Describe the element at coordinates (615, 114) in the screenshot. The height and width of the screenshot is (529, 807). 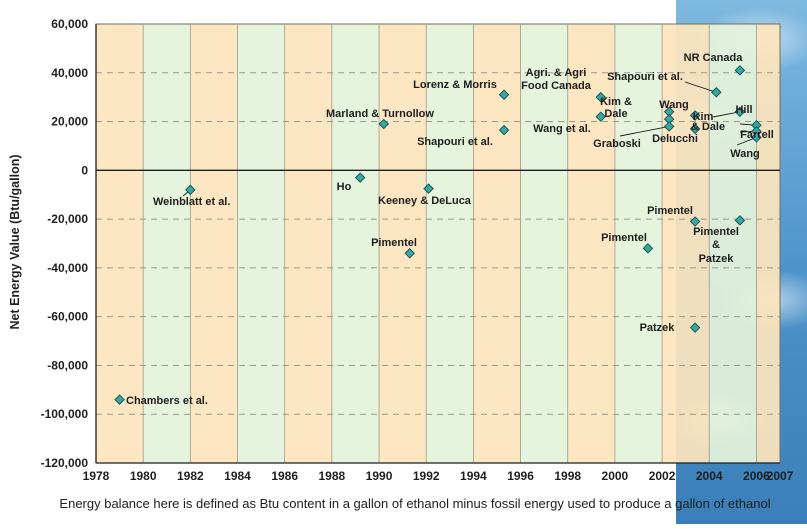
I see `point-label: Dale` at that location.